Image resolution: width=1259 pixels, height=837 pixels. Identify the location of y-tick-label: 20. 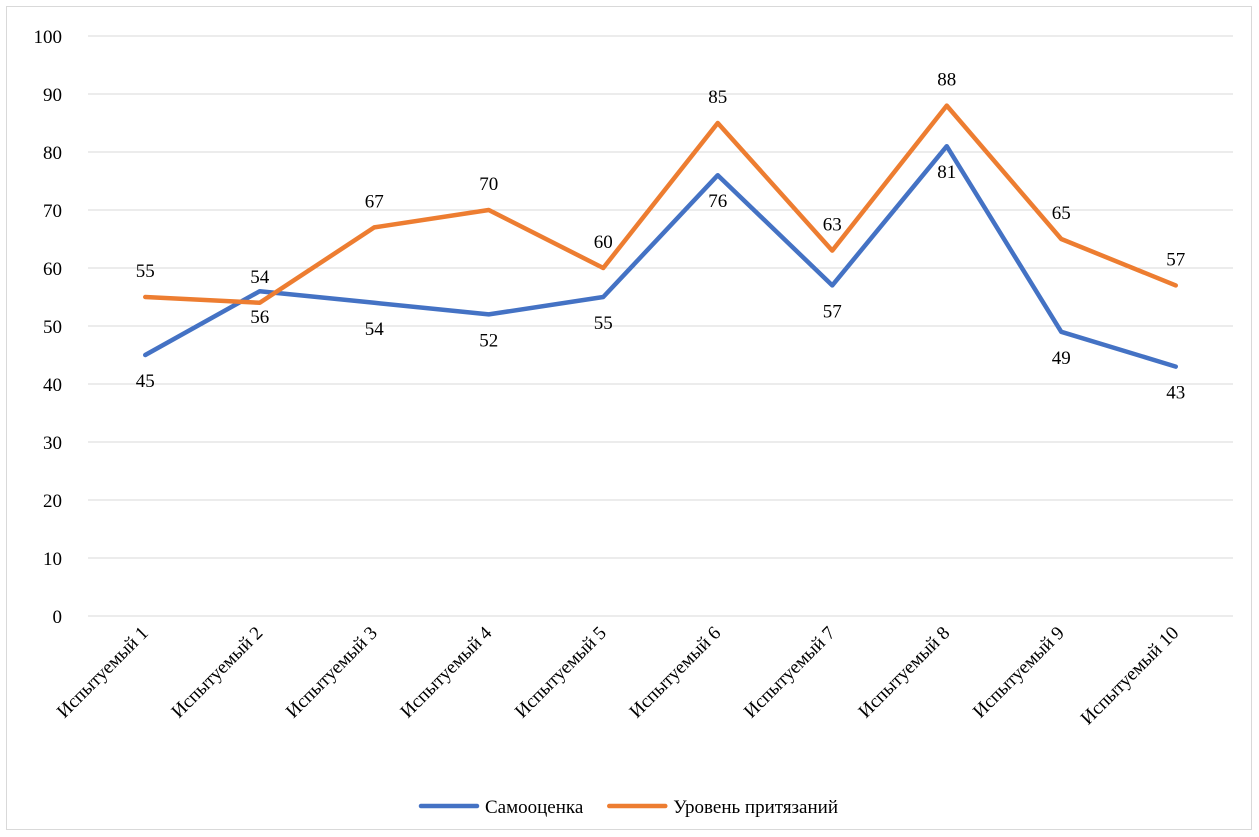
(52, 501).